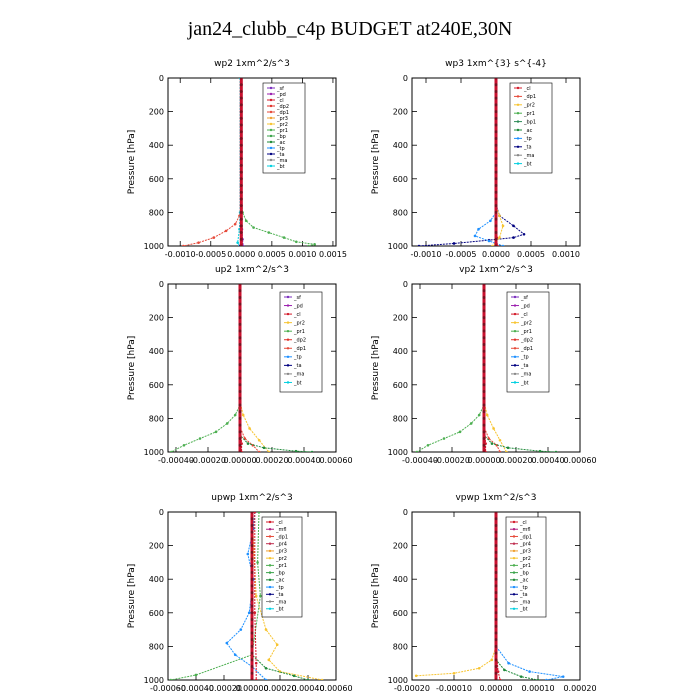  I want to click on y-tick-label: 1000, so click(154, 452).